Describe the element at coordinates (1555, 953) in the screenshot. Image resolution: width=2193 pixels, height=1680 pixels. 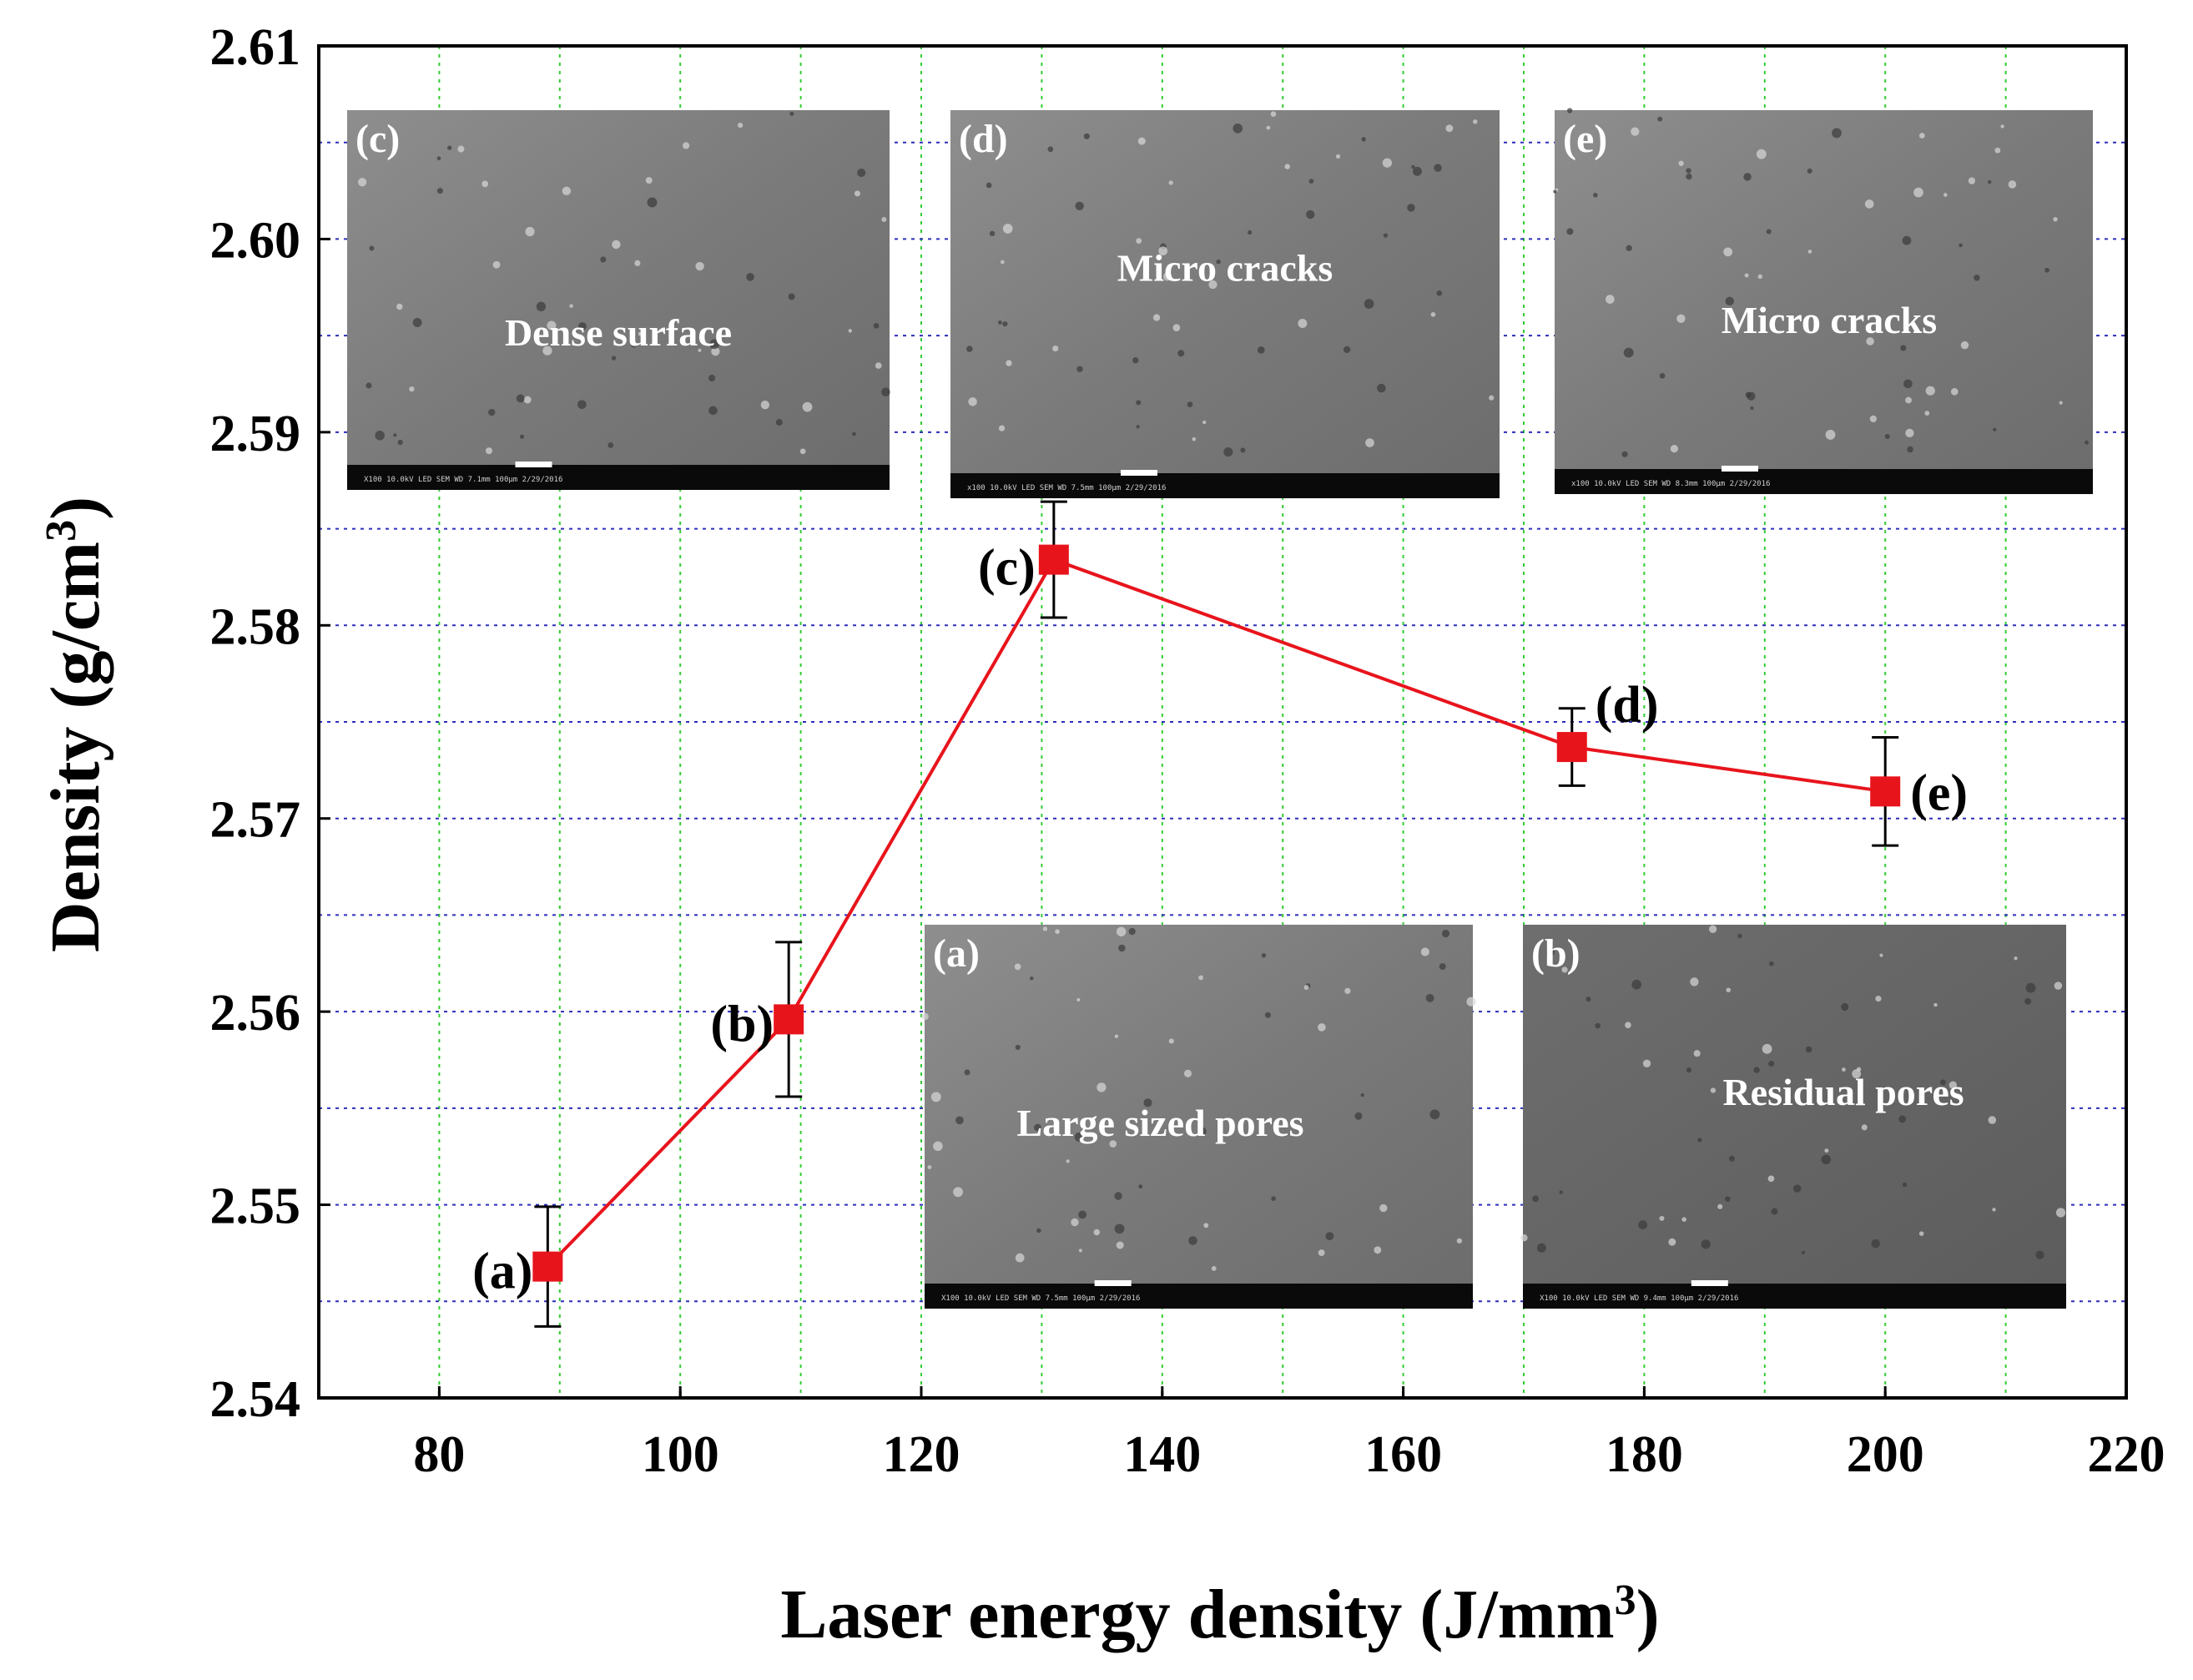
I see `sem-letter-label: (b)` at that location.